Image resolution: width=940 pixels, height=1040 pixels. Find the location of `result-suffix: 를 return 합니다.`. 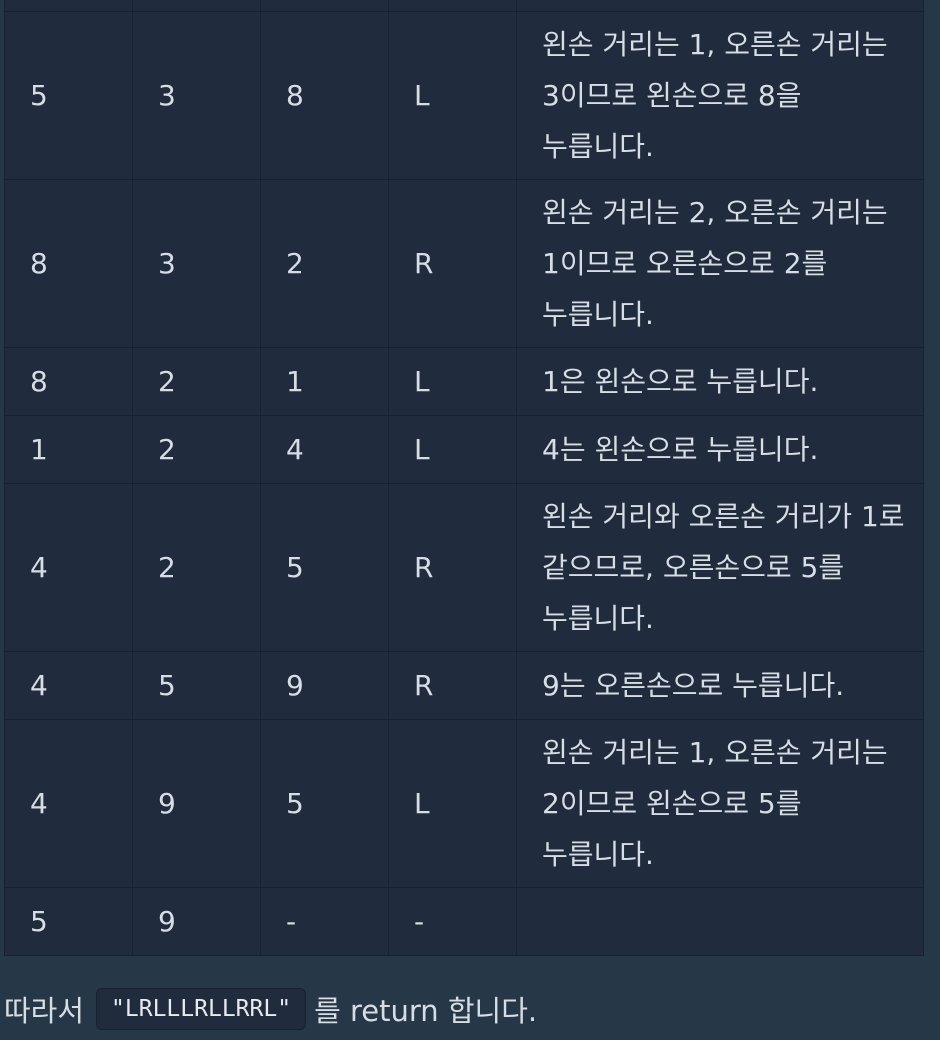

result-suffix: 를 return 합니다. is located at coordinates (426, 1011).